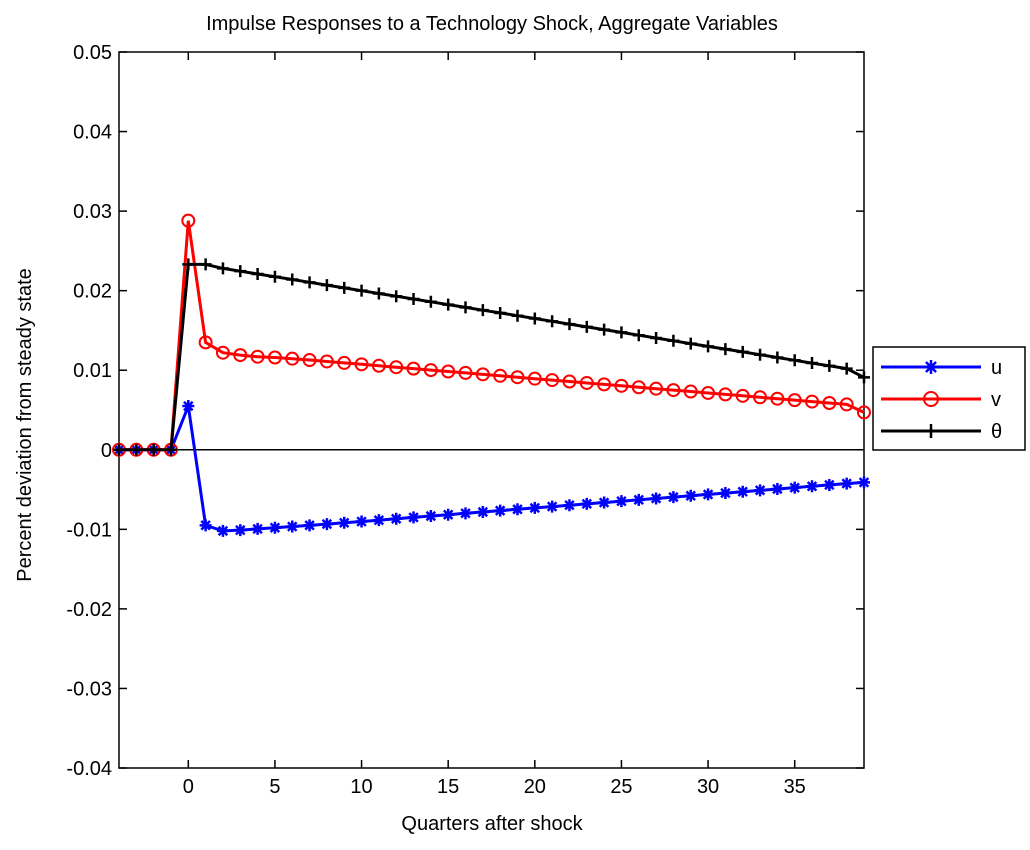  Describe the element at coordinates (361, 787) in the screenshot. I see `x-tick-label: 10` at that location.